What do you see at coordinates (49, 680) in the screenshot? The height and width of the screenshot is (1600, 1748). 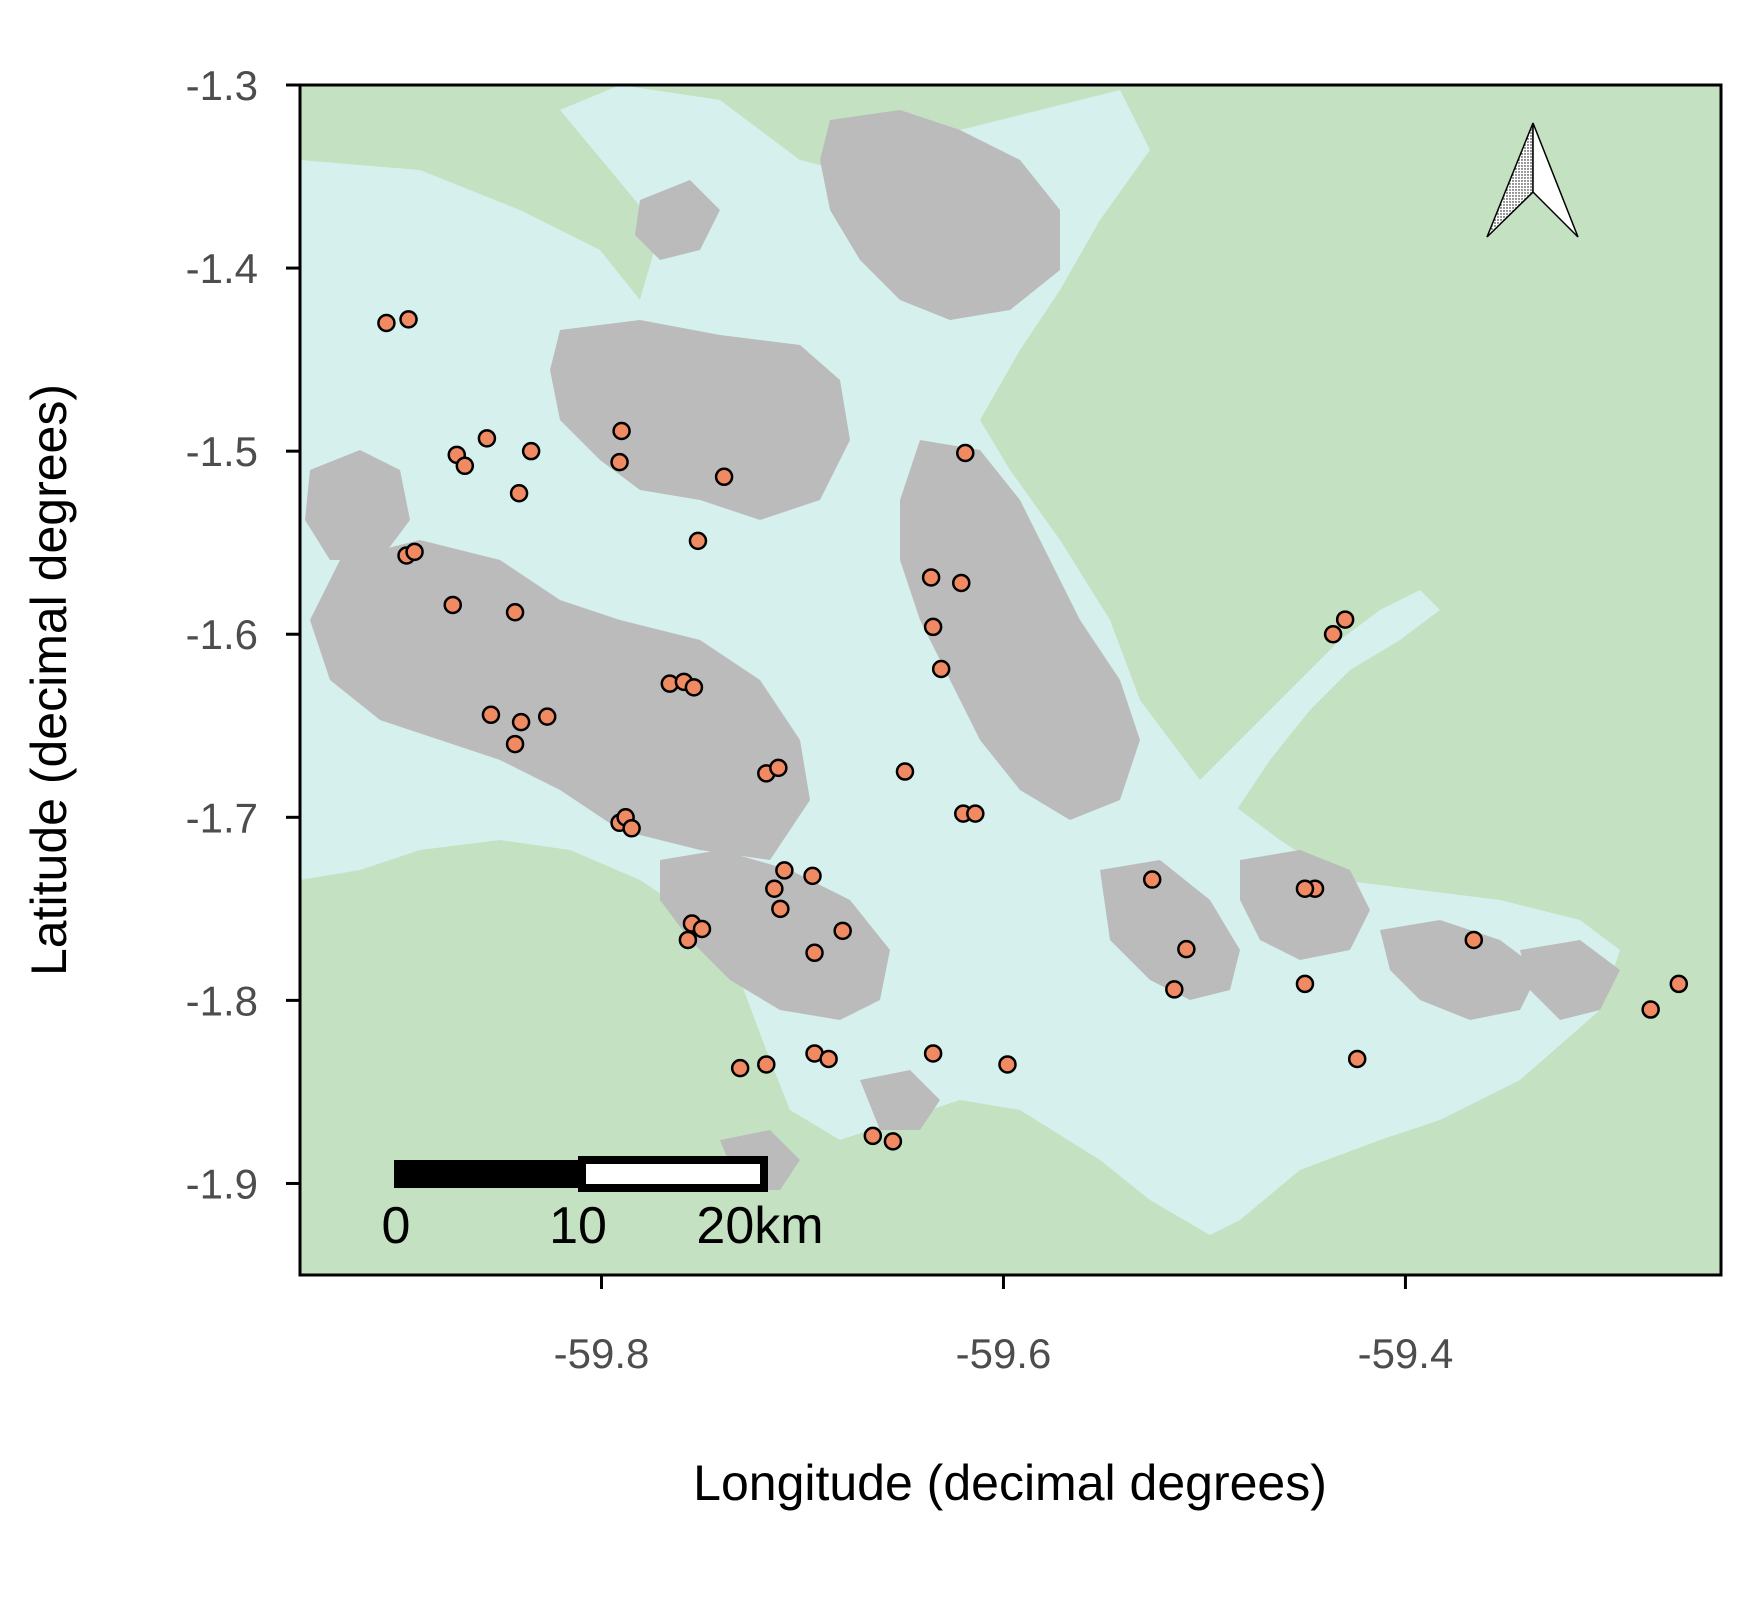 I see `y-axis-title: Latitude (decimal degrees)` at bounding box center [49, 680].